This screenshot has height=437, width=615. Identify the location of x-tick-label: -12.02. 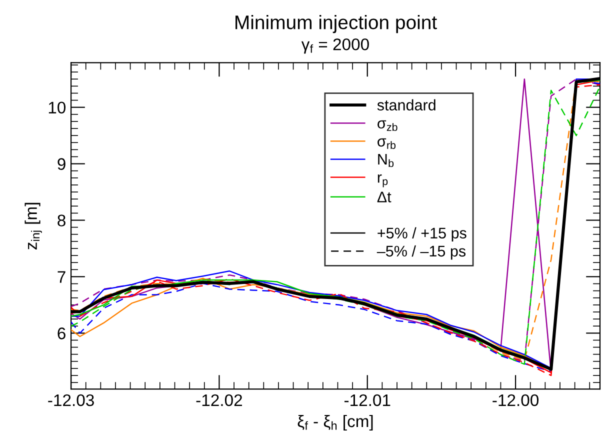
(219, 400).